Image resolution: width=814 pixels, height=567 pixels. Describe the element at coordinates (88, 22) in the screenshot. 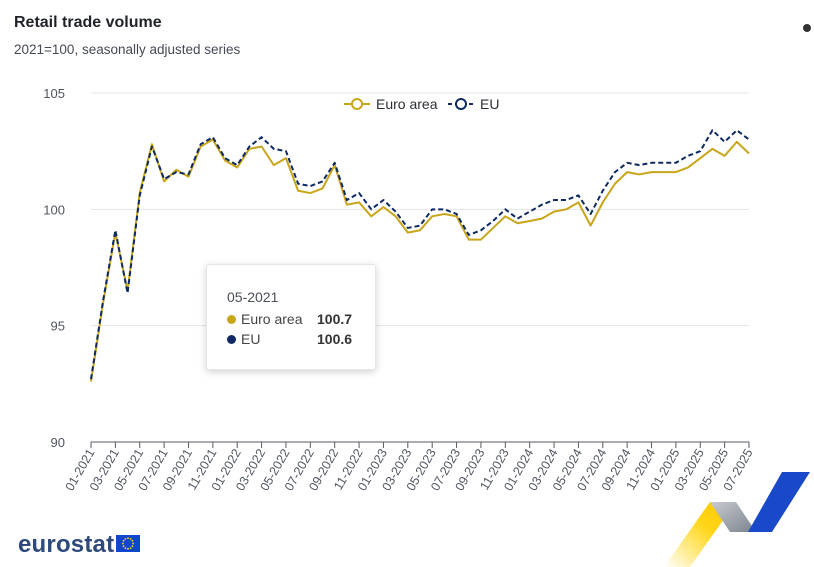

I see `chart-title: Retail trade volume` at that location.